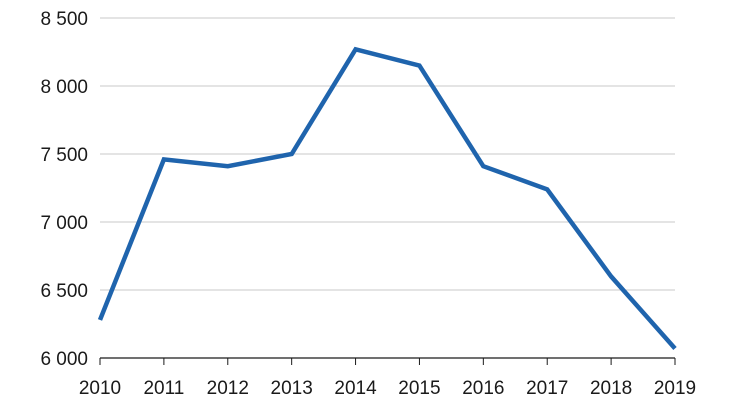 The height and width of the screenshot is (410, 730). I want to click on x-tick-label-2012: 2012, so click(228, 388).